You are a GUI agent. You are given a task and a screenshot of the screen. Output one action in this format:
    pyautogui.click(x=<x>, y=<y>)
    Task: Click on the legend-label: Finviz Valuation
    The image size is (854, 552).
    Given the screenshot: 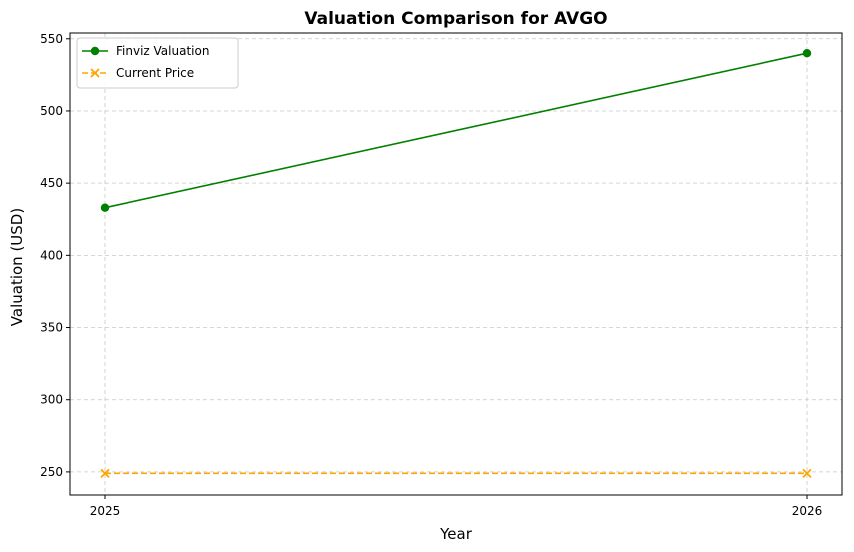 What is the action you would take?
    pyautogui.click(x=162, y=51)
    